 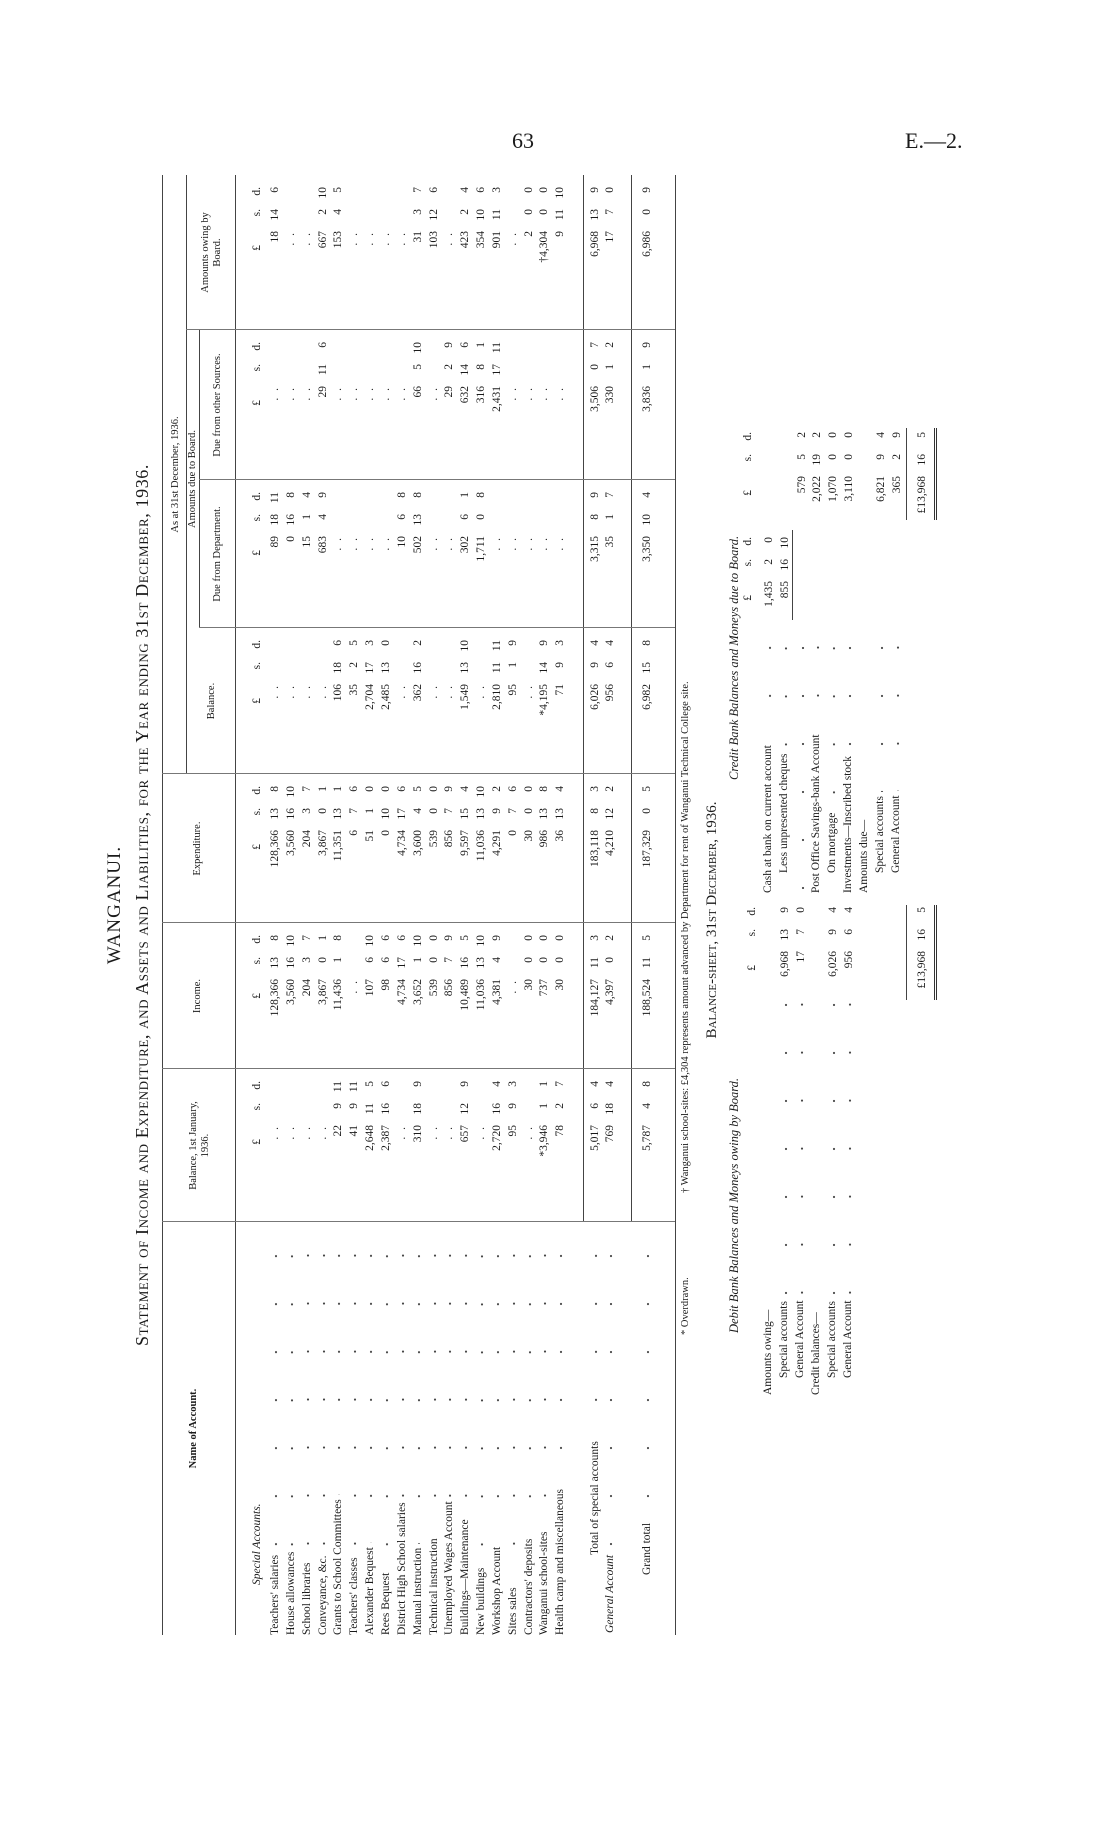 I want to click on cell-income-pounds: 4,381, so click(x=496, y=992).